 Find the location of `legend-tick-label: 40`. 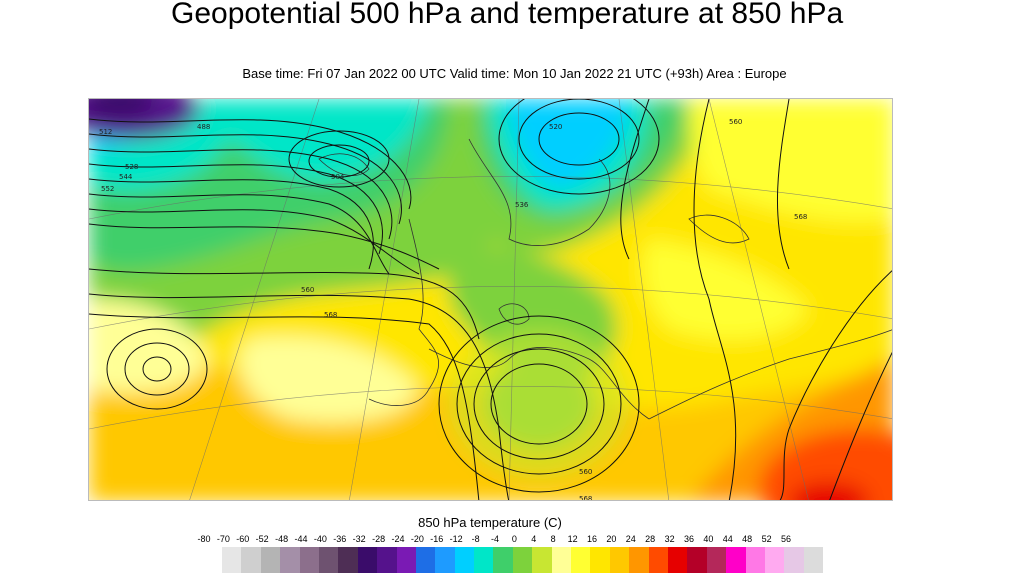

legend-tick-label: 40 is located at coordinates (708, 539).